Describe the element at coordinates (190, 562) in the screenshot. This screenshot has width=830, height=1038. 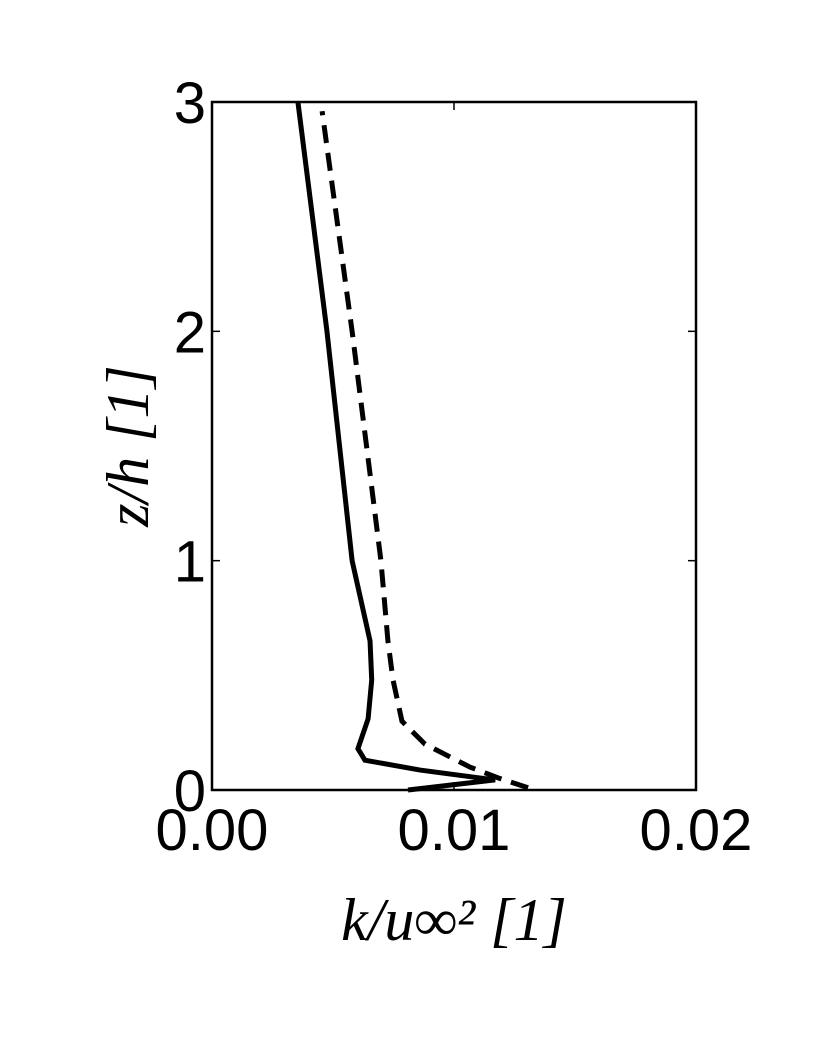
I see `y-tick-label: 1` at that location.